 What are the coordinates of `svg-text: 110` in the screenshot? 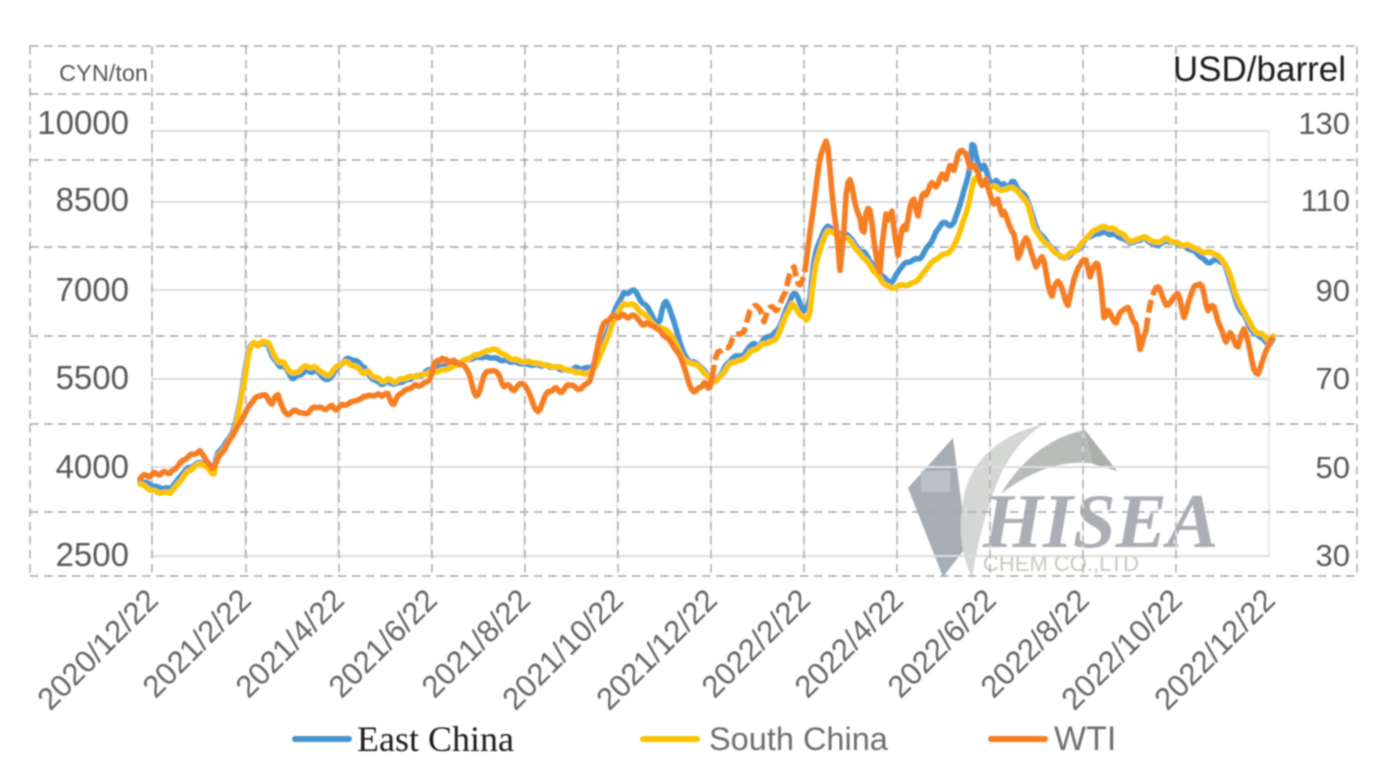 It's located at (1325, 200).